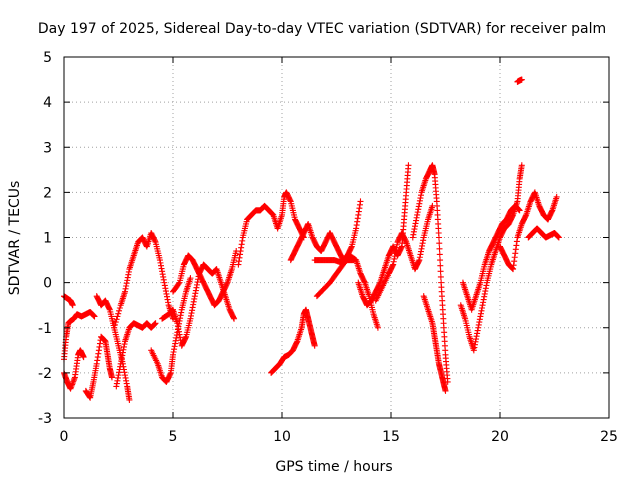 The height and width of the screenshot is (480, 640). I want to click on series-arc-b, so click(74, 369).